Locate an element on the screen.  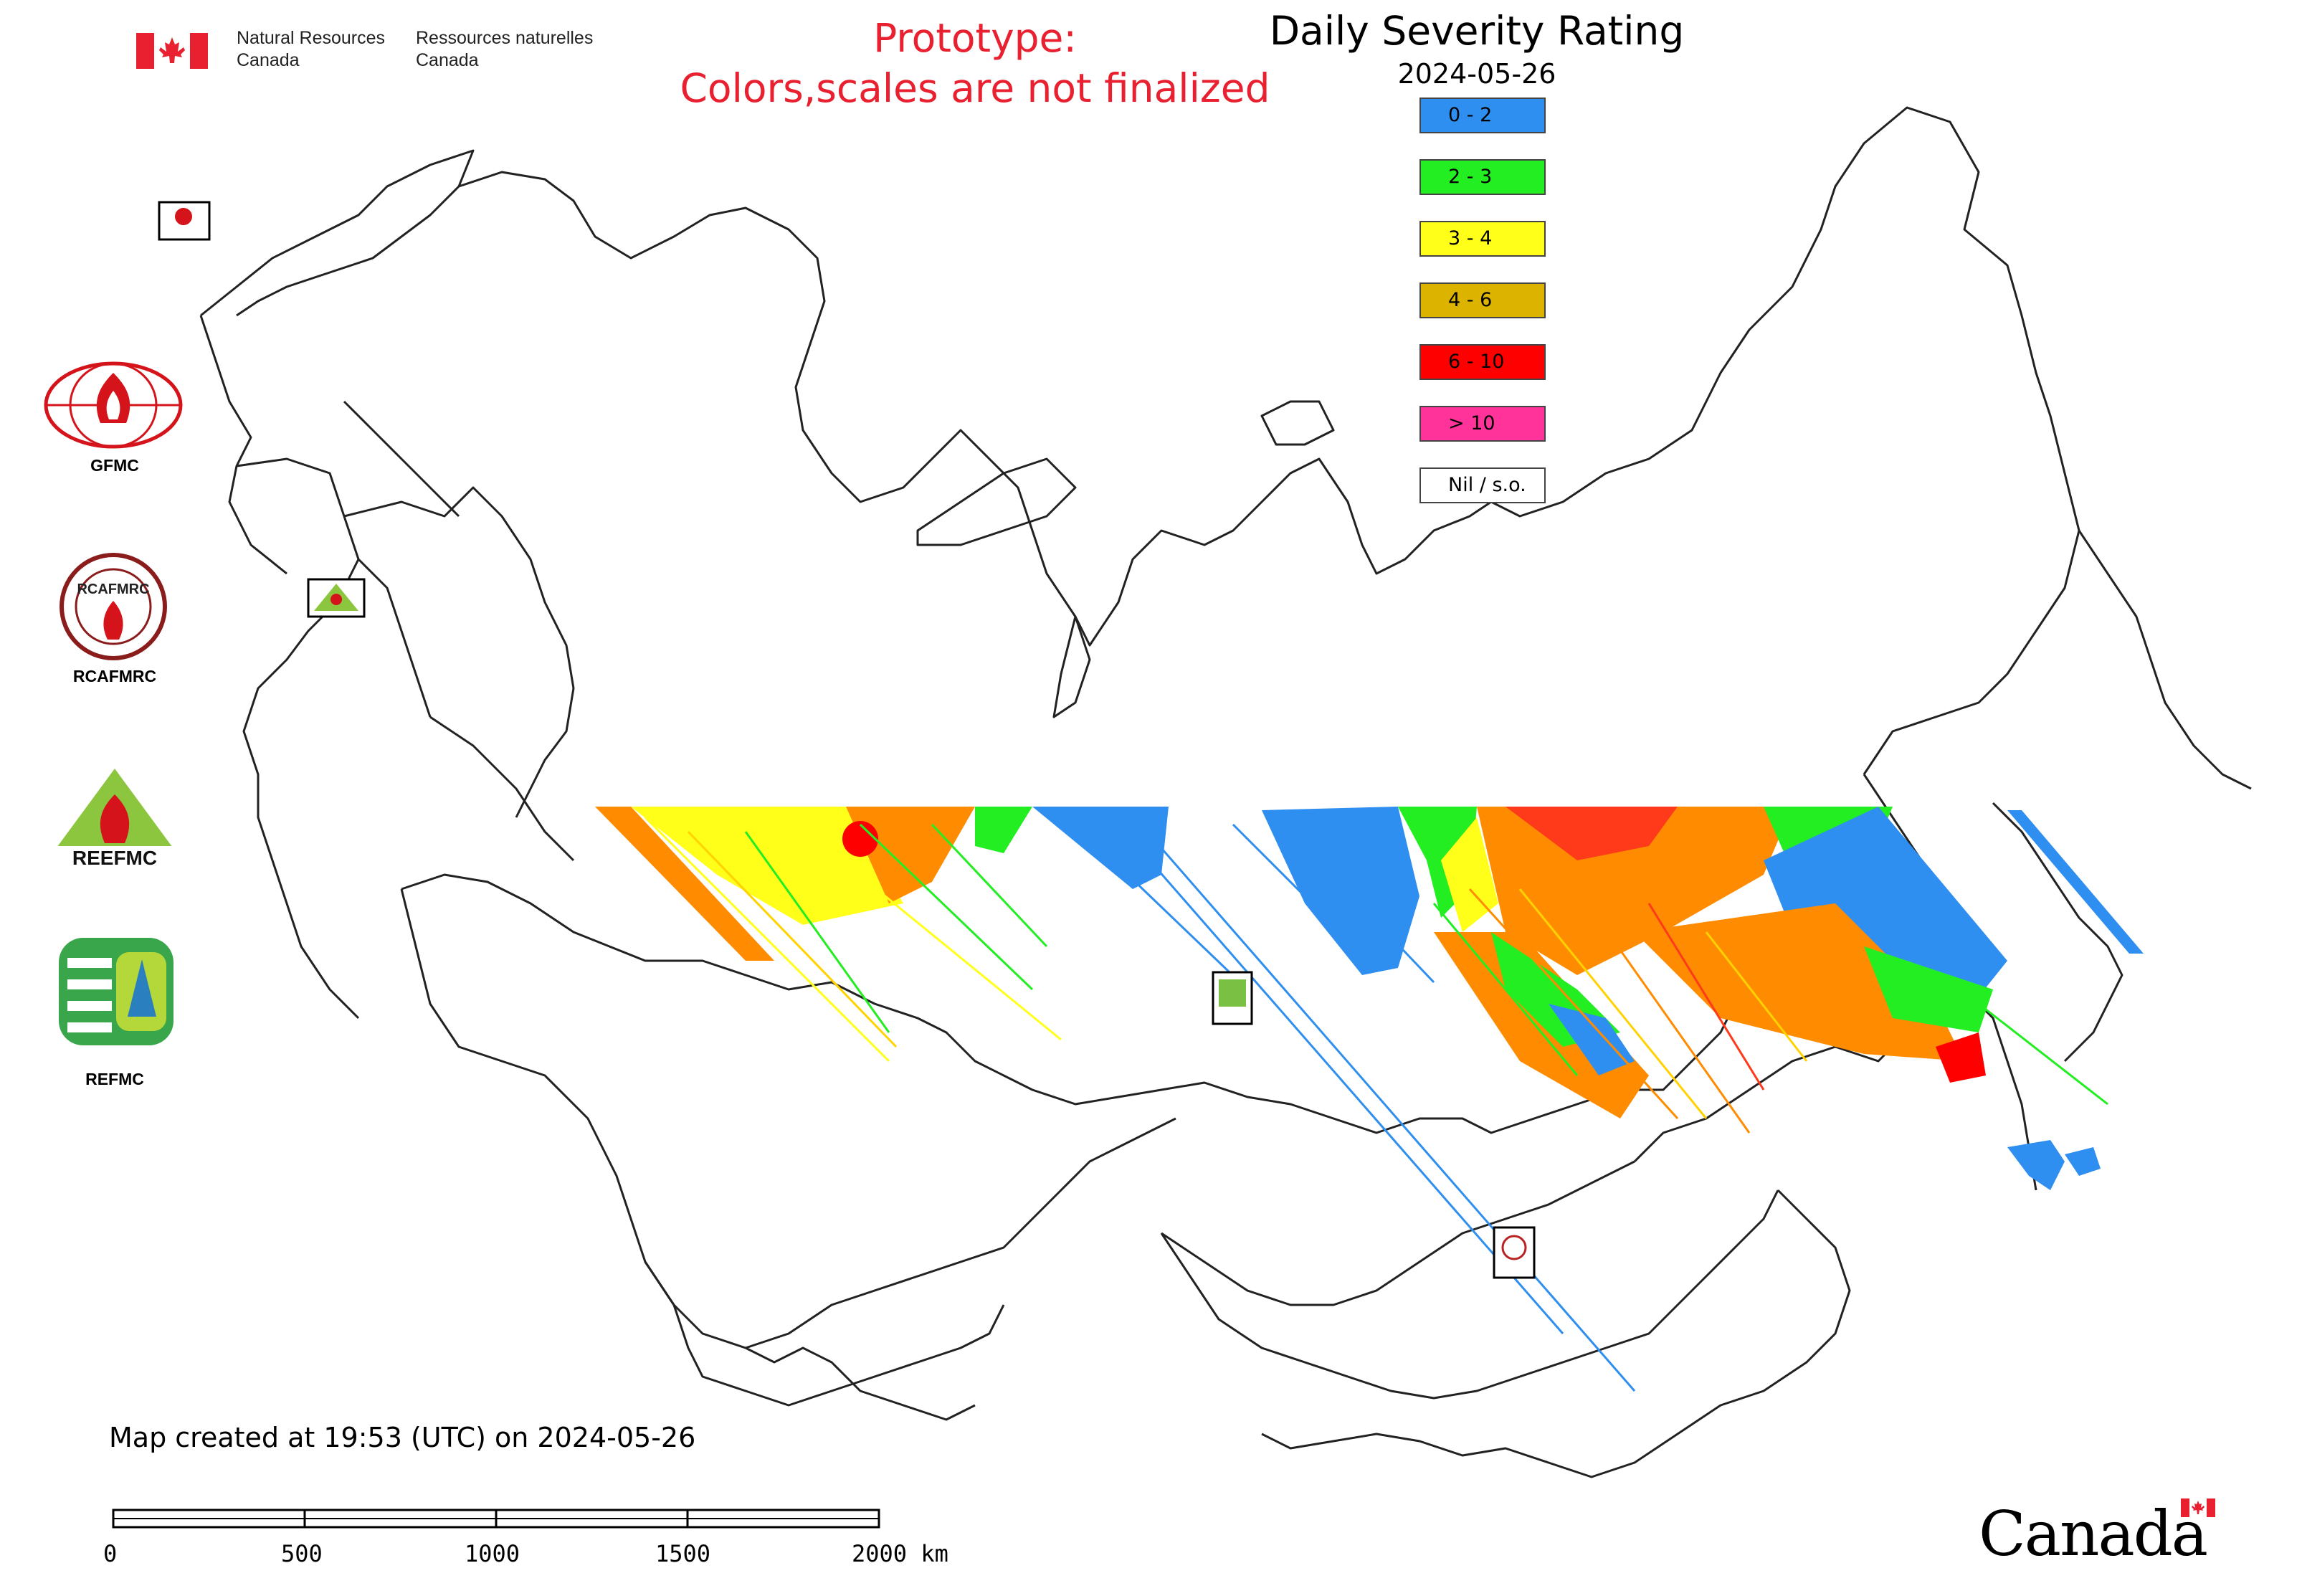
streaks-east is located at coordinates (1670, 978).